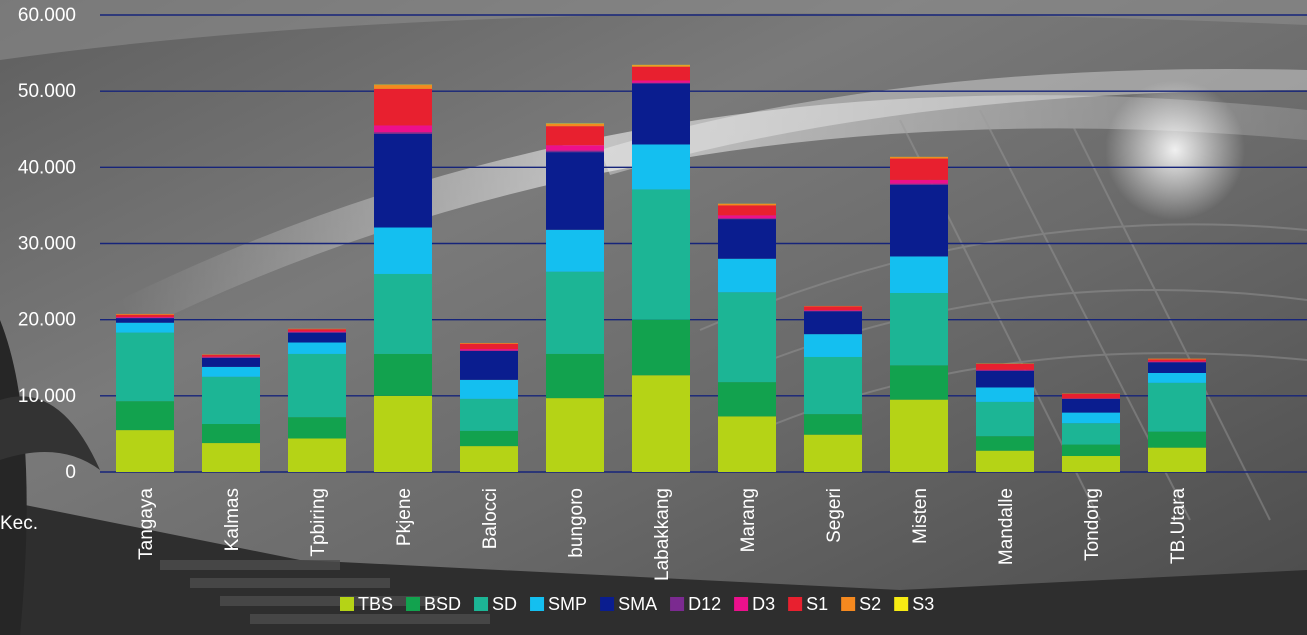 The width and height of the screenshot is (1307, 635). What do you see at coordinates (1006, 526) in the screenshot?
I see `category-label: Mandalle` at bounding box center [1006, 526].